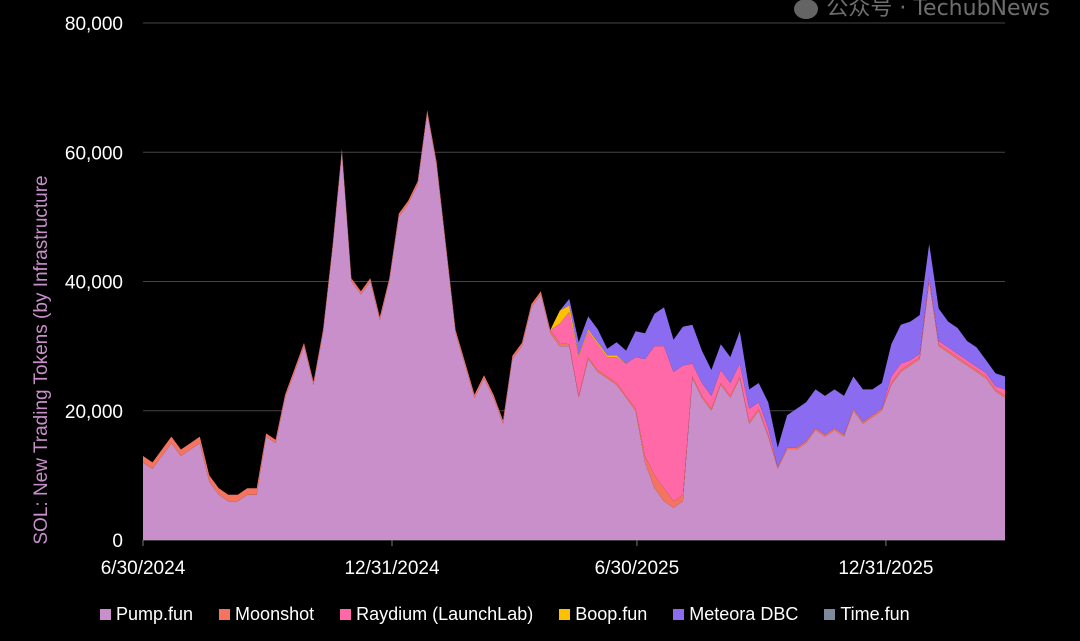 This screenshot has height=641, width=1080. I want to click on legend-item: Boop.fun, so click(603, 614).